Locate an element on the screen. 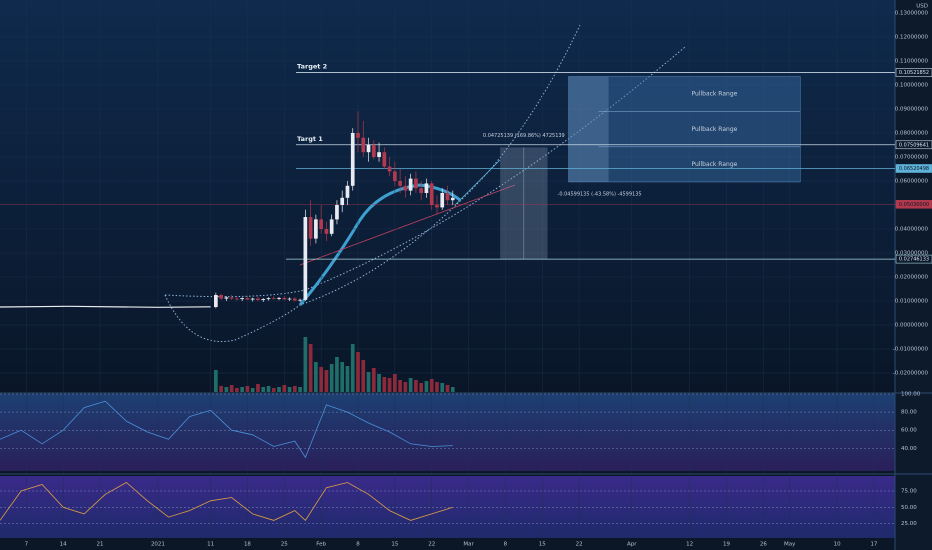 Image resolution: width=932 pixels, height=550 pixels. x-tick-label: 22 is located at coordinates (579, 545).